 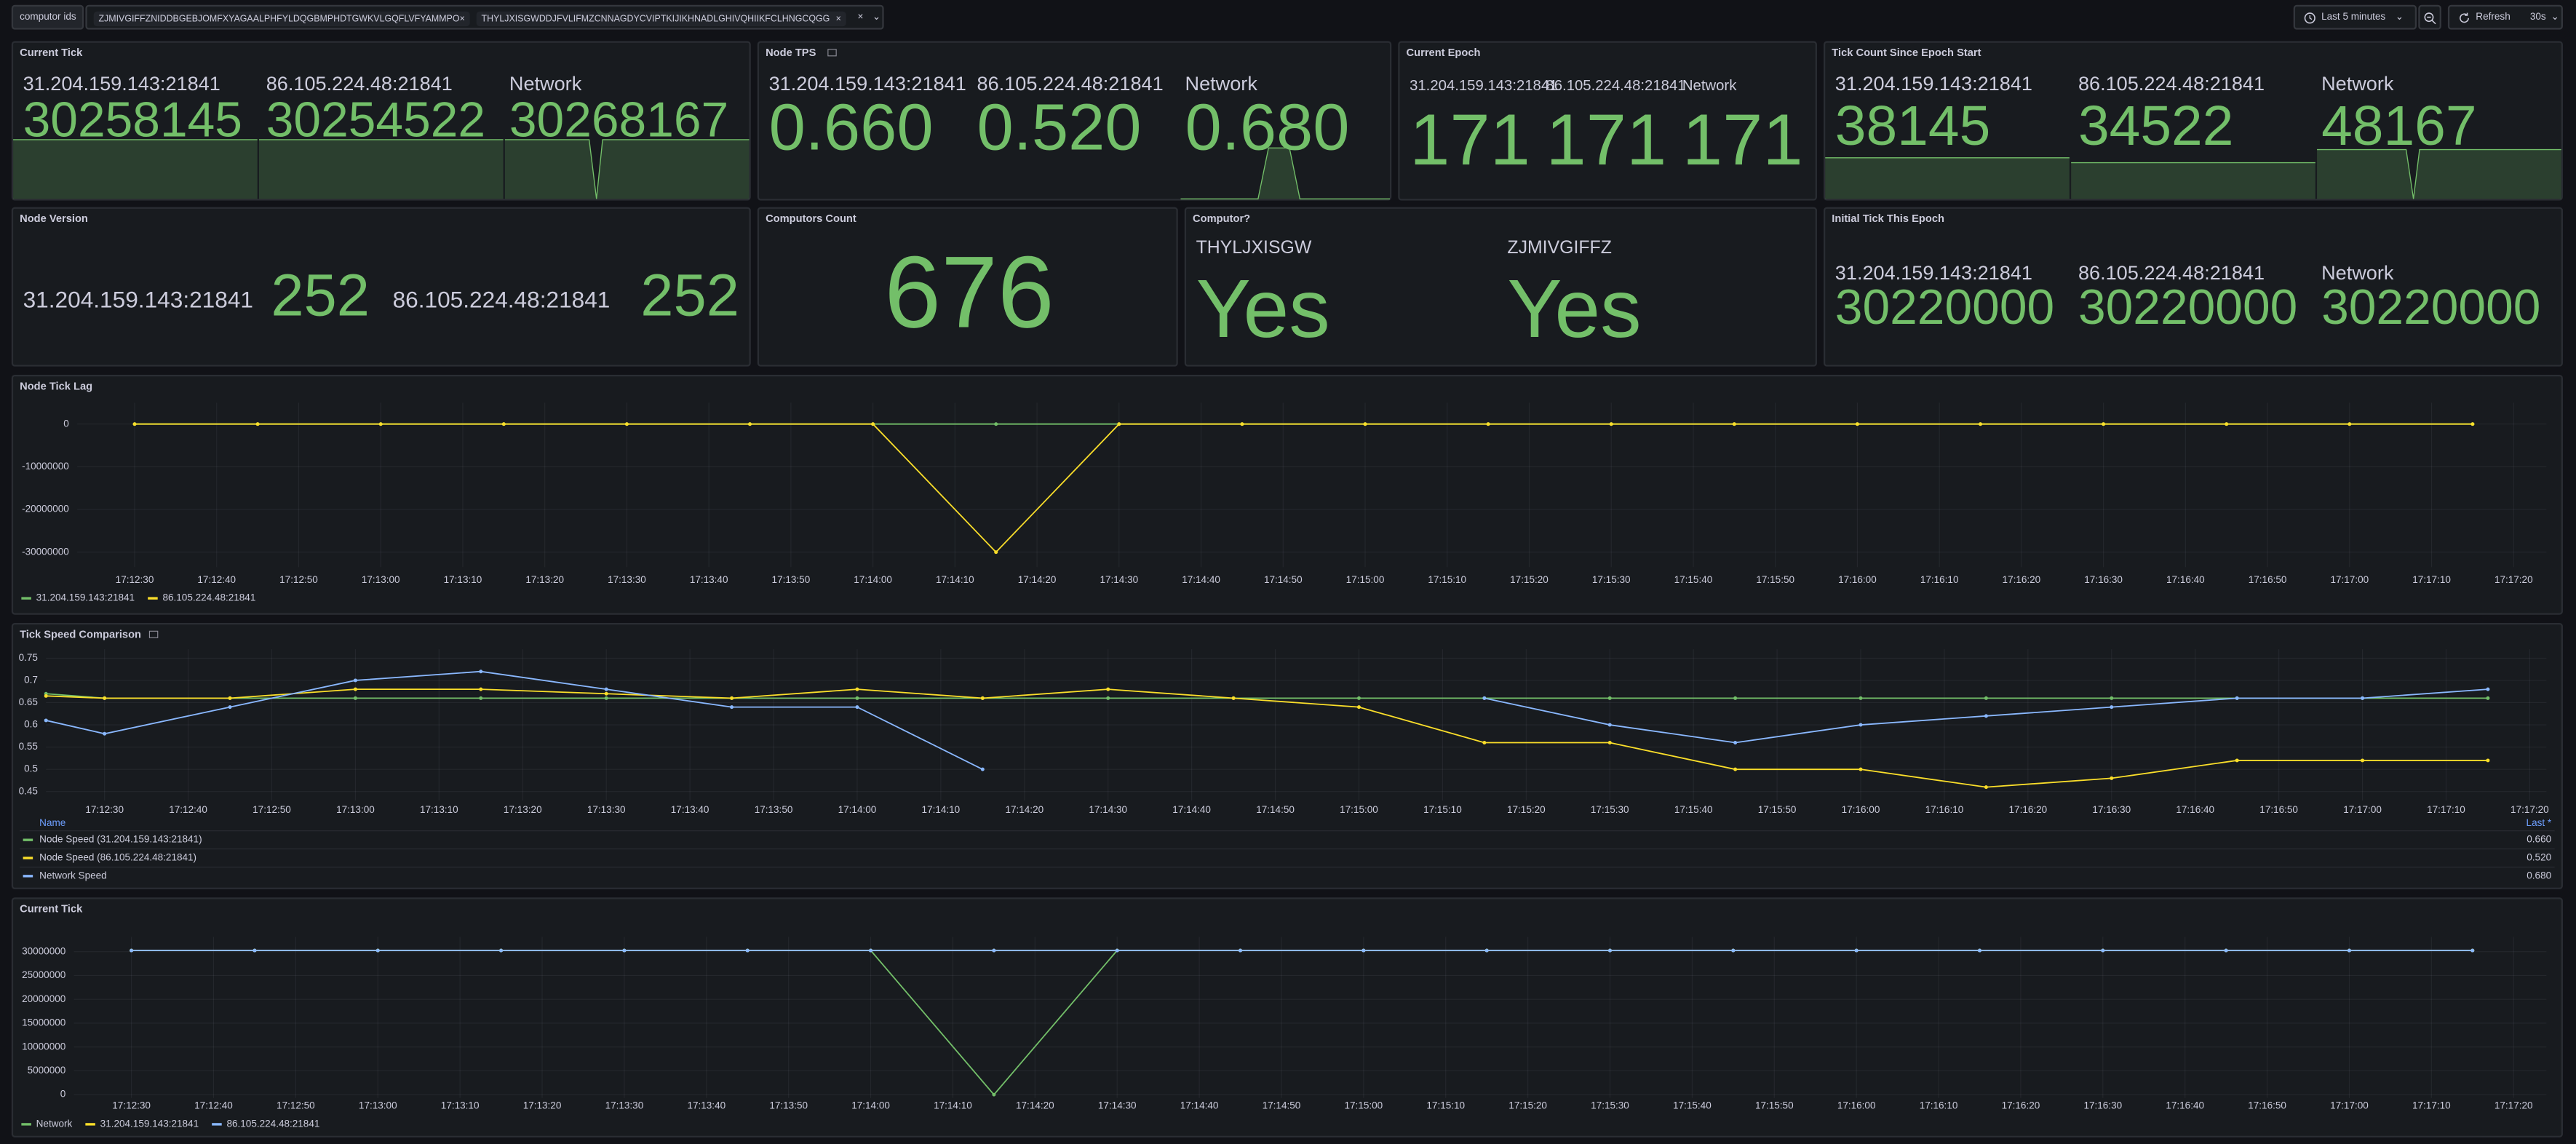 I want to click on x-tick-label: 17:14:10, so click(x=941, y=809).